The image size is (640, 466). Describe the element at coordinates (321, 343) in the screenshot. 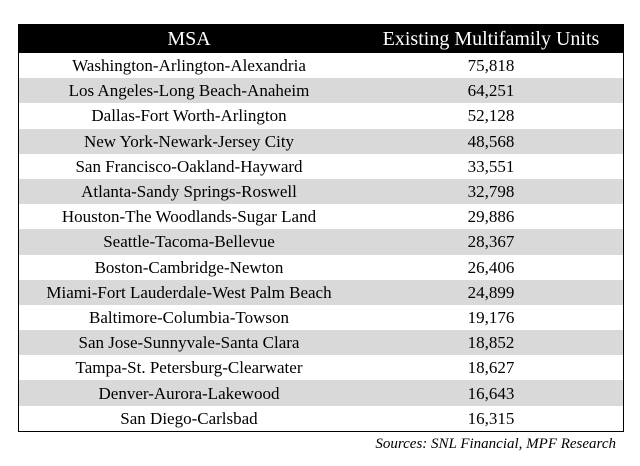

I see `table-row: San Jose-Sunnyvale-Santa Clara 18,852` at that location.